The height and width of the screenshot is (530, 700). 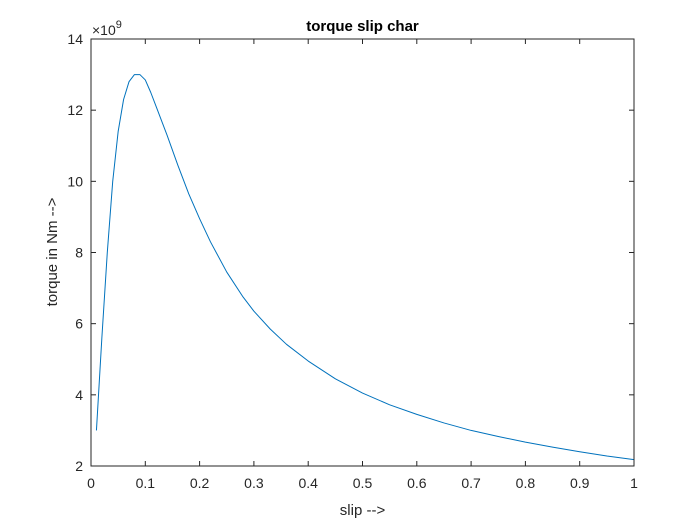 What do you see at coordinates (75, 39) in the screenshot?
I see `y-tick-label: 14` at bounding box center [75, 39].